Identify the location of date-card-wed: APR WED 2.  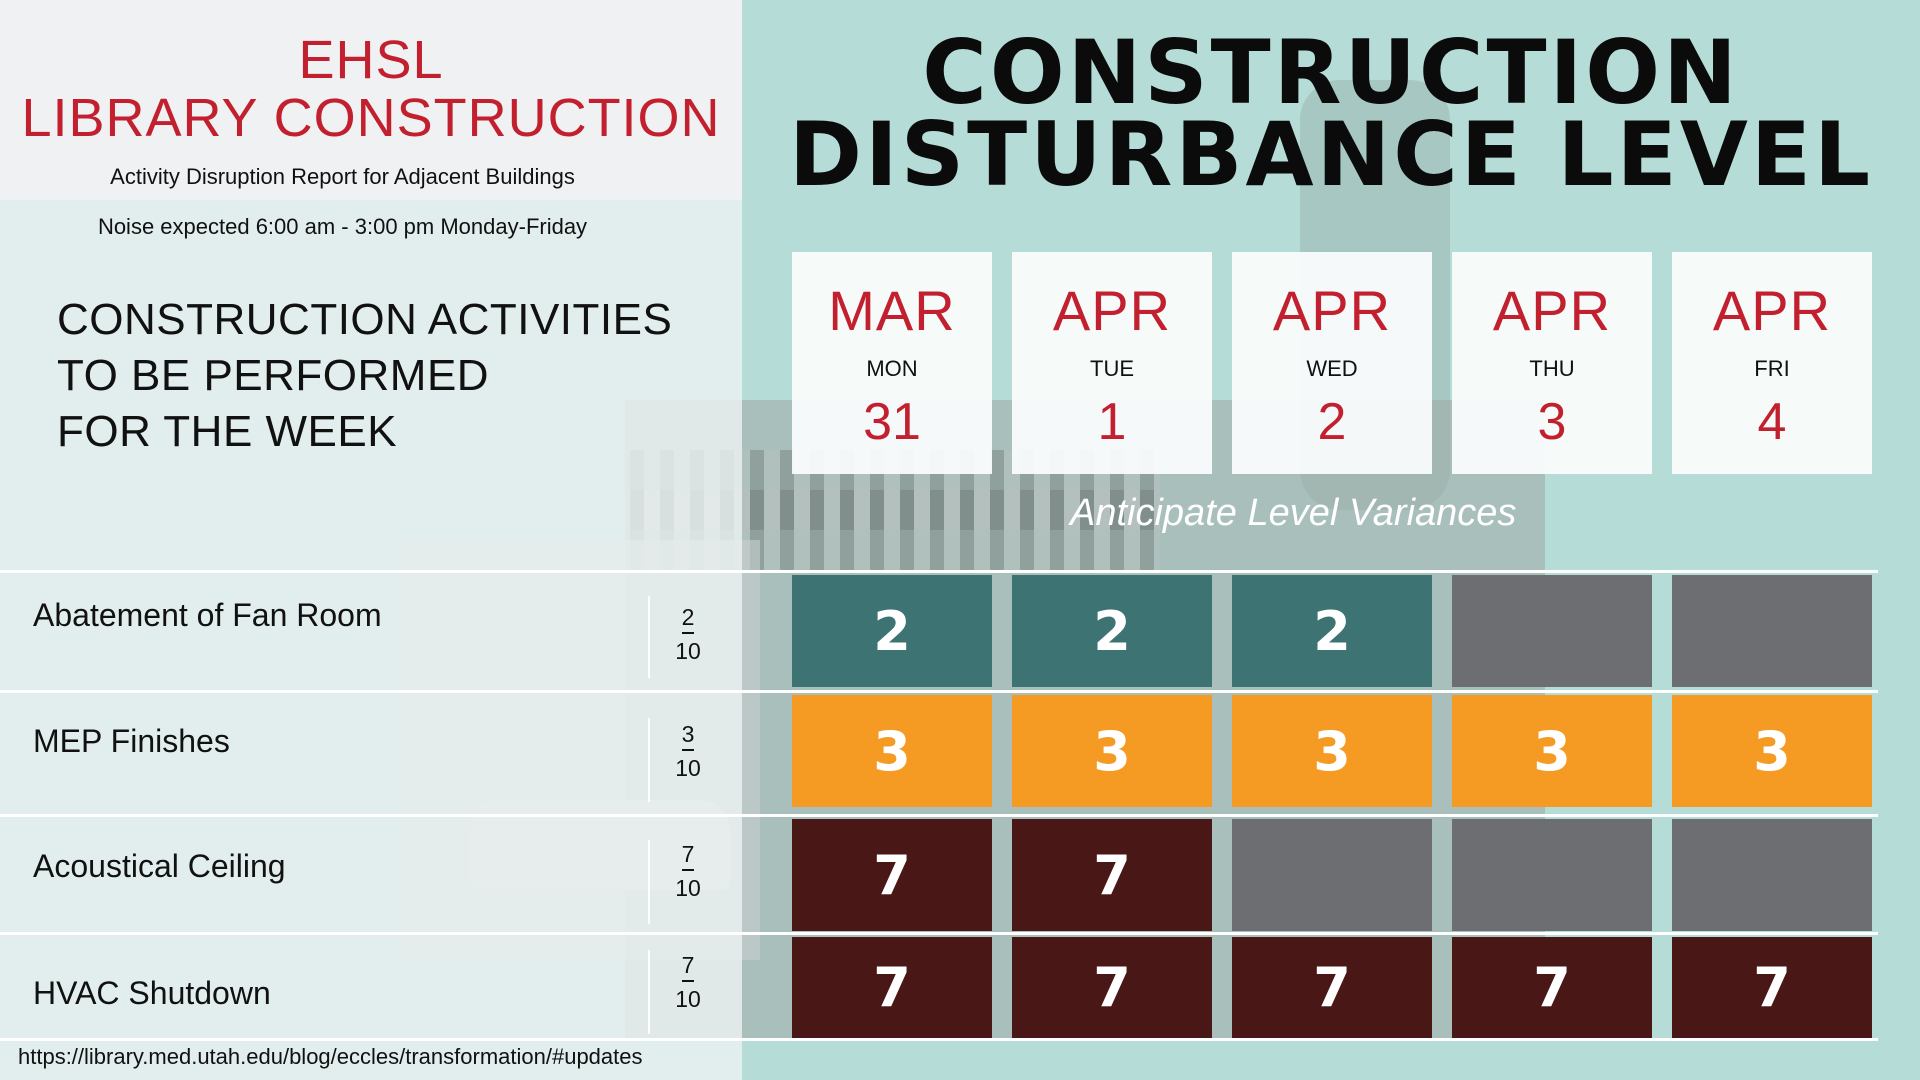
(1332, 363).